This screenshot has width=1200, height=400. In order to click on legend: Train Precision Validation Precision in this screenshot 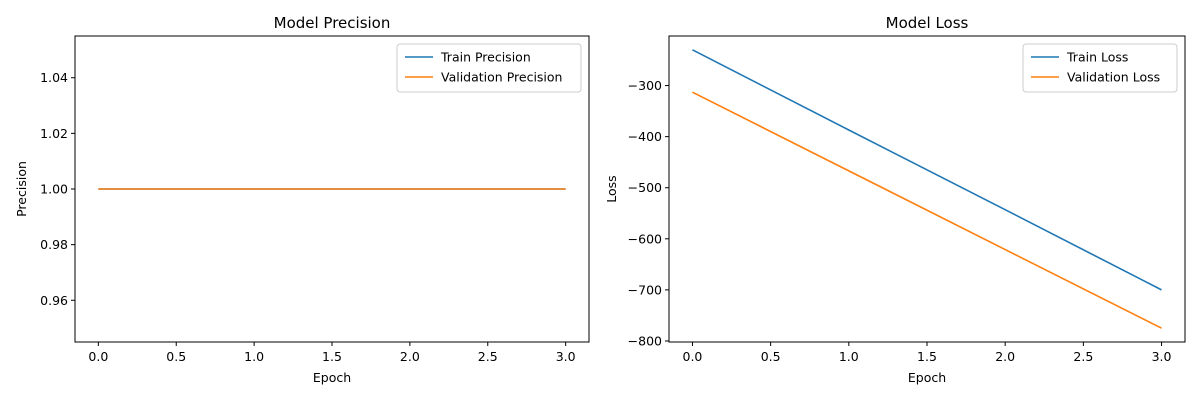, I will do `click(489, 68)`.